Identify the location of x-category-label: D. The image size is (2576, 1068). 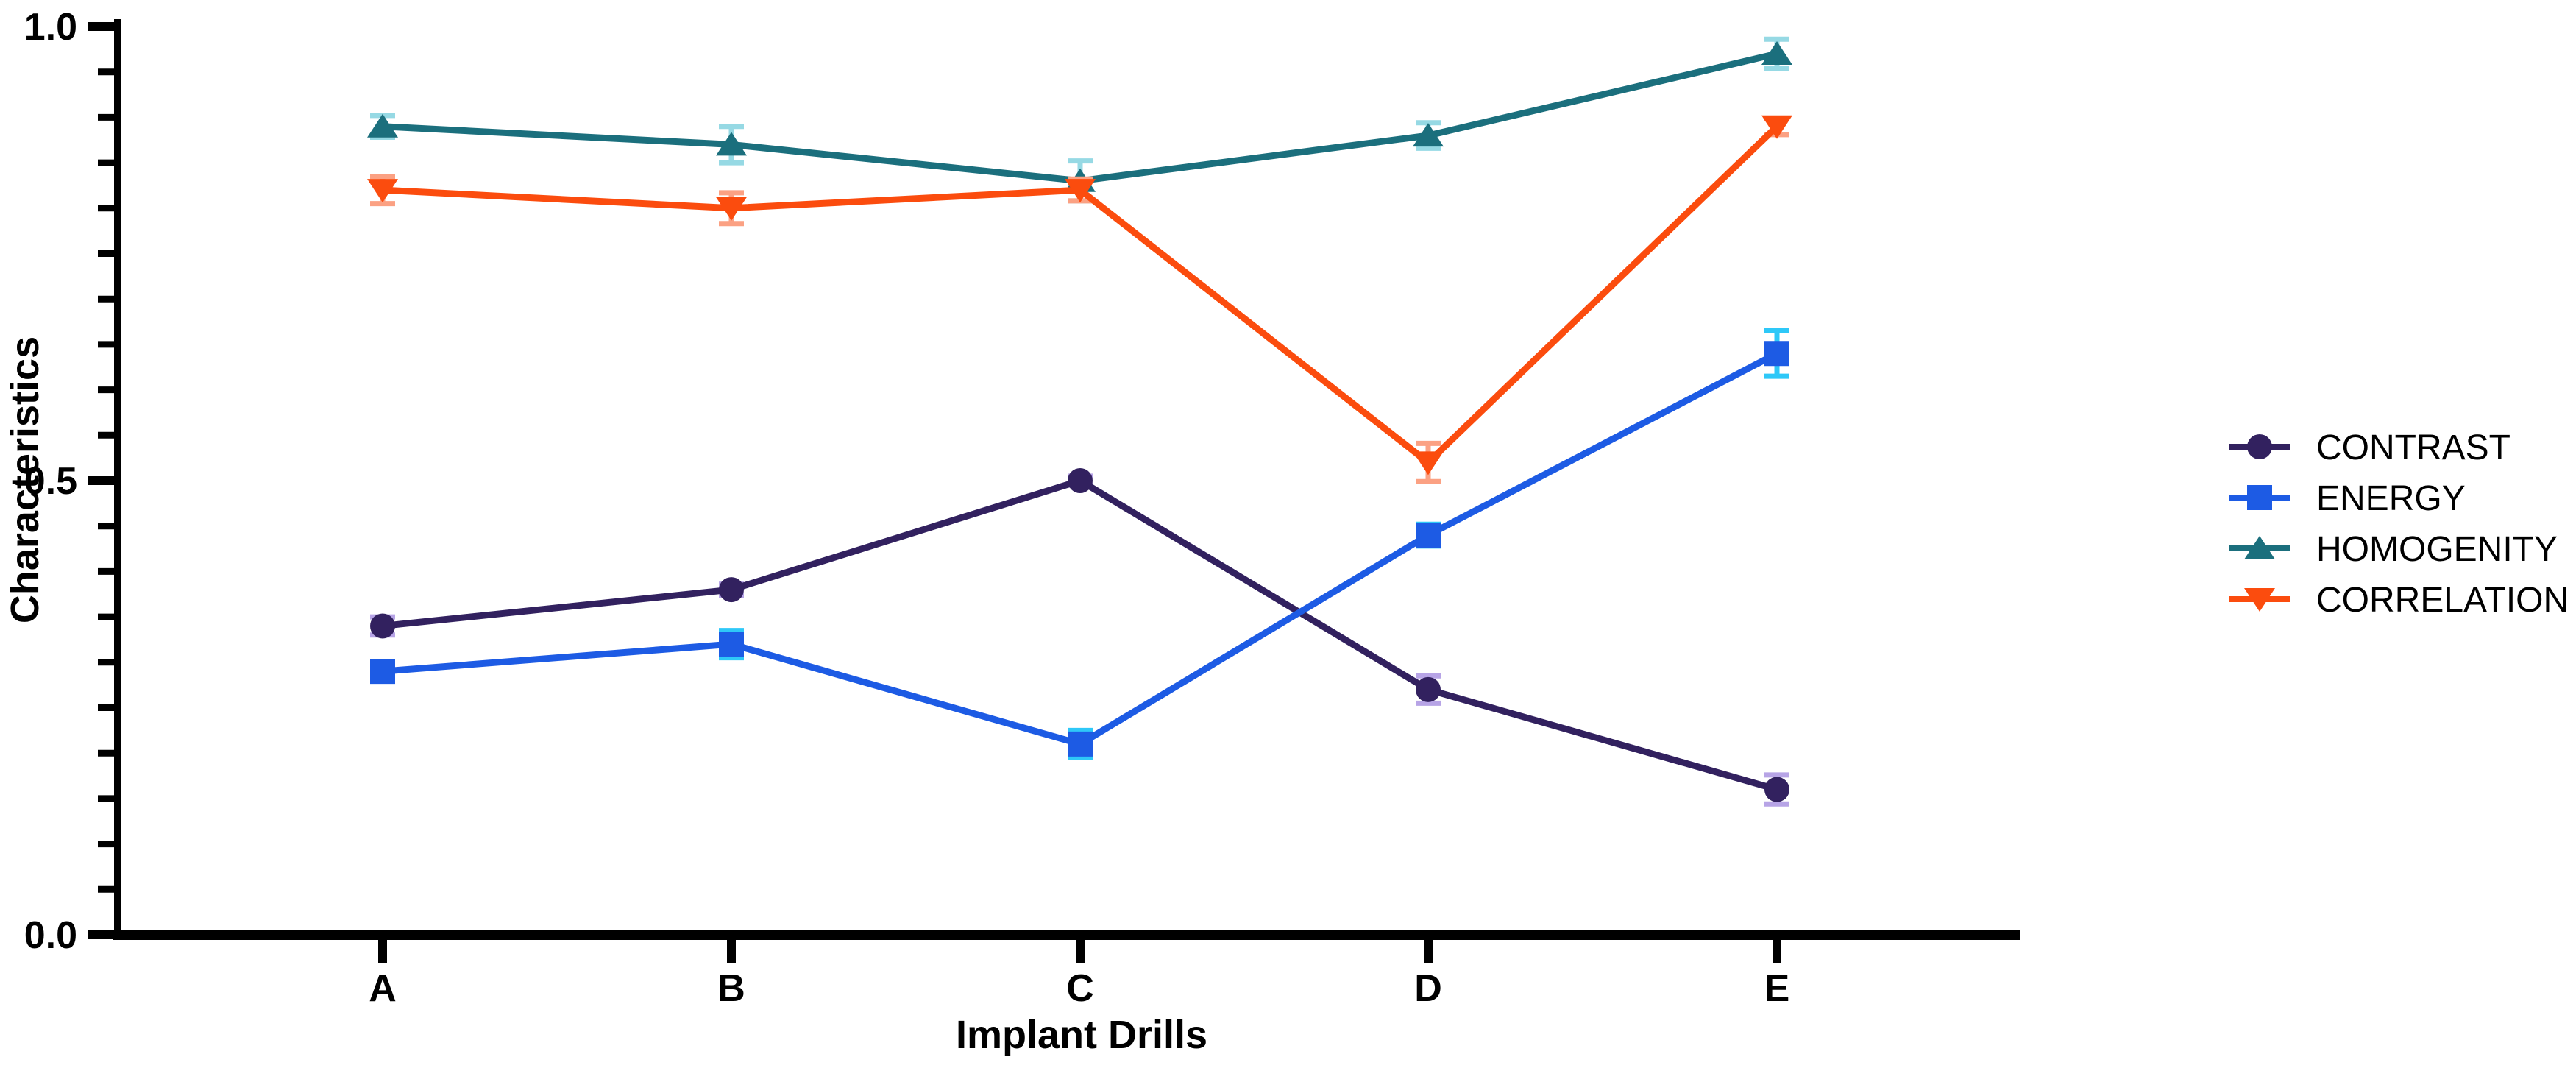
(1428, 988).